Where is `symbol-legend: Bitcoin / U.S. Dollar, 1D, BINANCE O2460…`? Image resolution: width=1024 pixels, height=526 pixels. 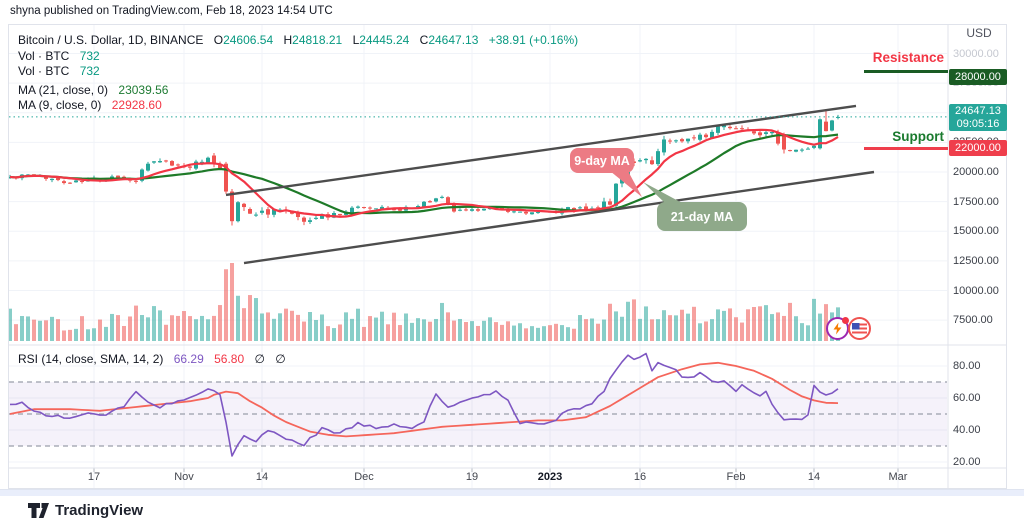
symbol-legend: Bitcoin / U.S. Dollar, 1D, BINANCE O2460… is located at coordinates (298, 73).